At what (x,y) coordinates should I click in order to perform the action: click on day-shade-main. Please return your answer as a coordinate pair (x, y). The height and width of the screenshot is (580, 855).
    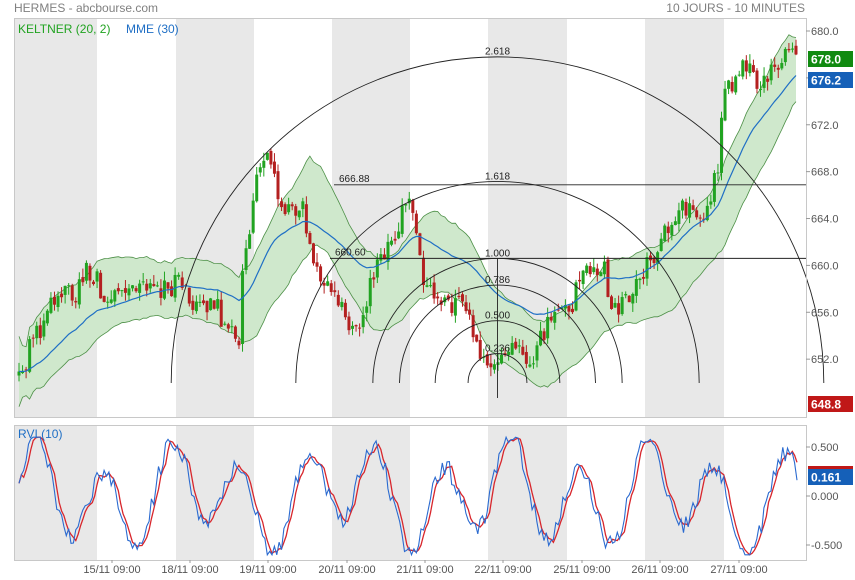
    Looking at the image, I should click on (215, 218).